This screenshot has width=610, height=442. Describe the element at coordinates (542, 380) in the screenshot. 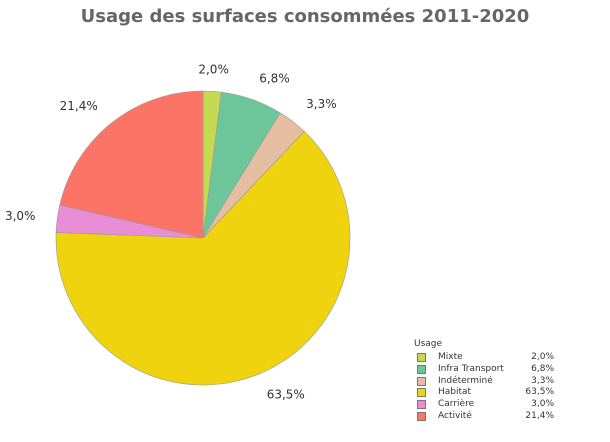

I see `legend-value: 3,3%` at that location.